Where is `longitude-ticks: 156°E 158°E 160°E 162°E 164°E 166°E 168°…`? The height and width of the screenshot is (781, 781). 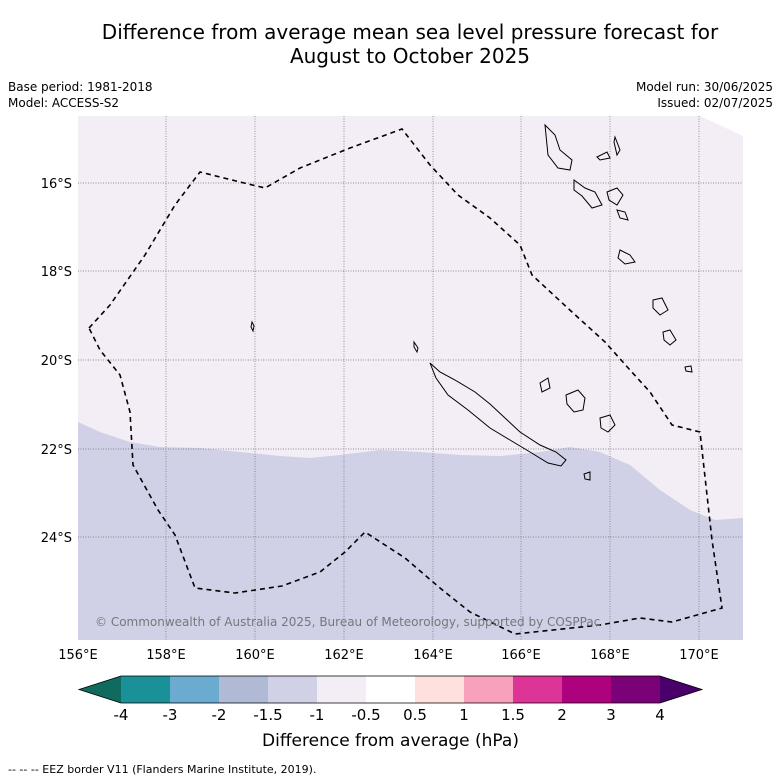
longitude-ticks: 156°E 158°E 160°E 162°E 164°E 166°E 168°… is located at coordinates (388, 655).